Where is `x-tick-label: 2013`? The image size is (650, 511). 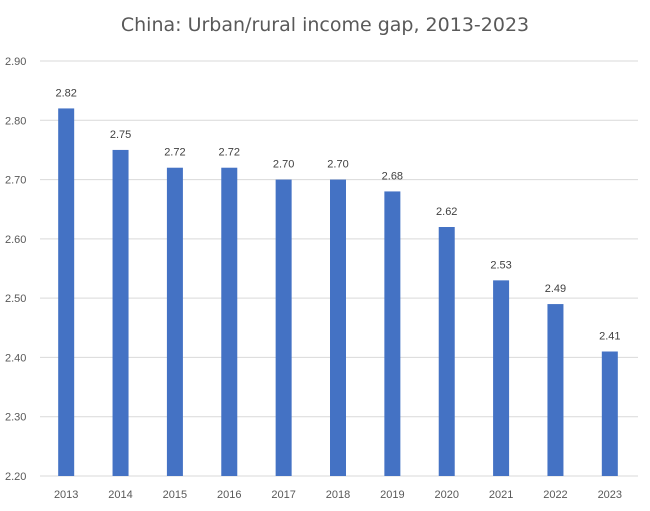
x-tick-label: 2013 is located at coordinates (66, 495).